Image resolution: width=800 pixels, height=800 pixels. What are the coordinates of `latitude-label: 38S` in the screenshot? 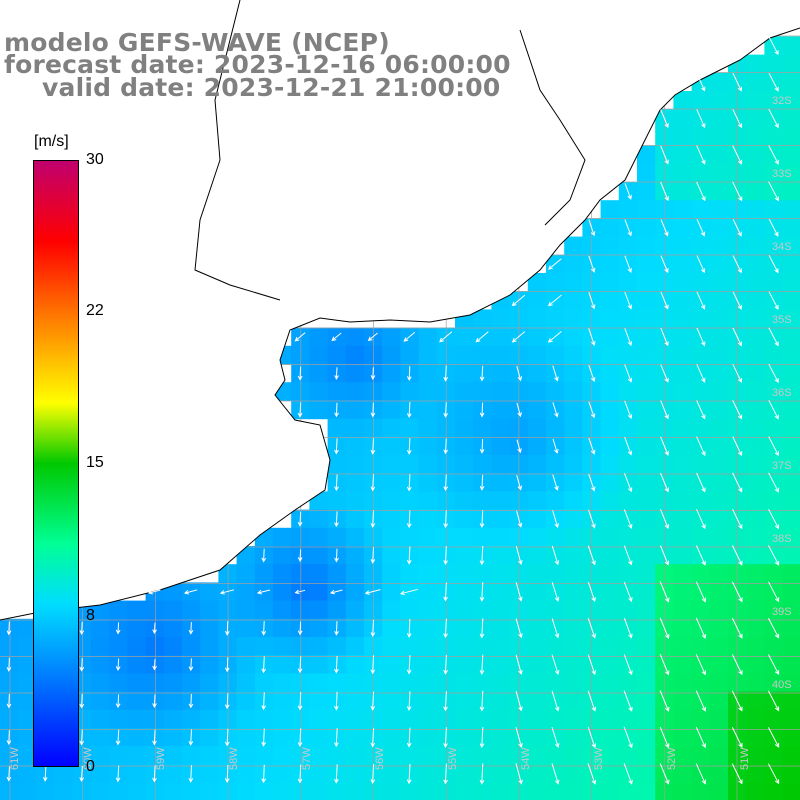 It's located at (782, 539).